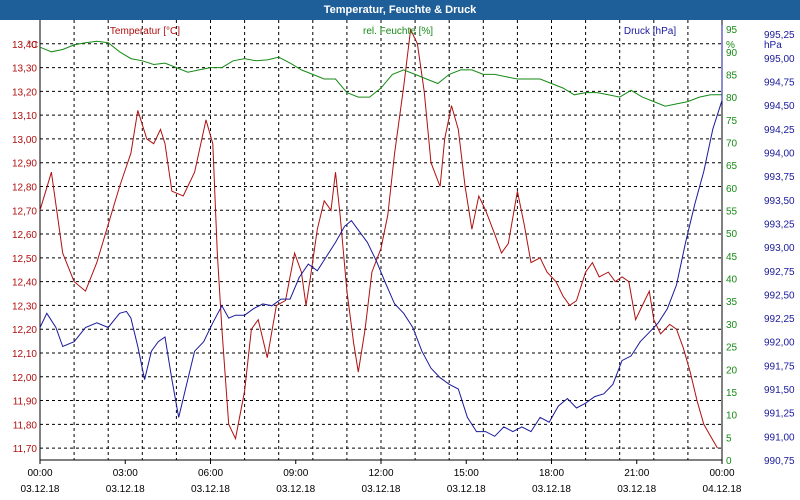 This screenshot has width=800, height=500. Describe the element at coordinates (779, 319) in the screenshot. I see `pressure-tick-label: 992,25` at that location.